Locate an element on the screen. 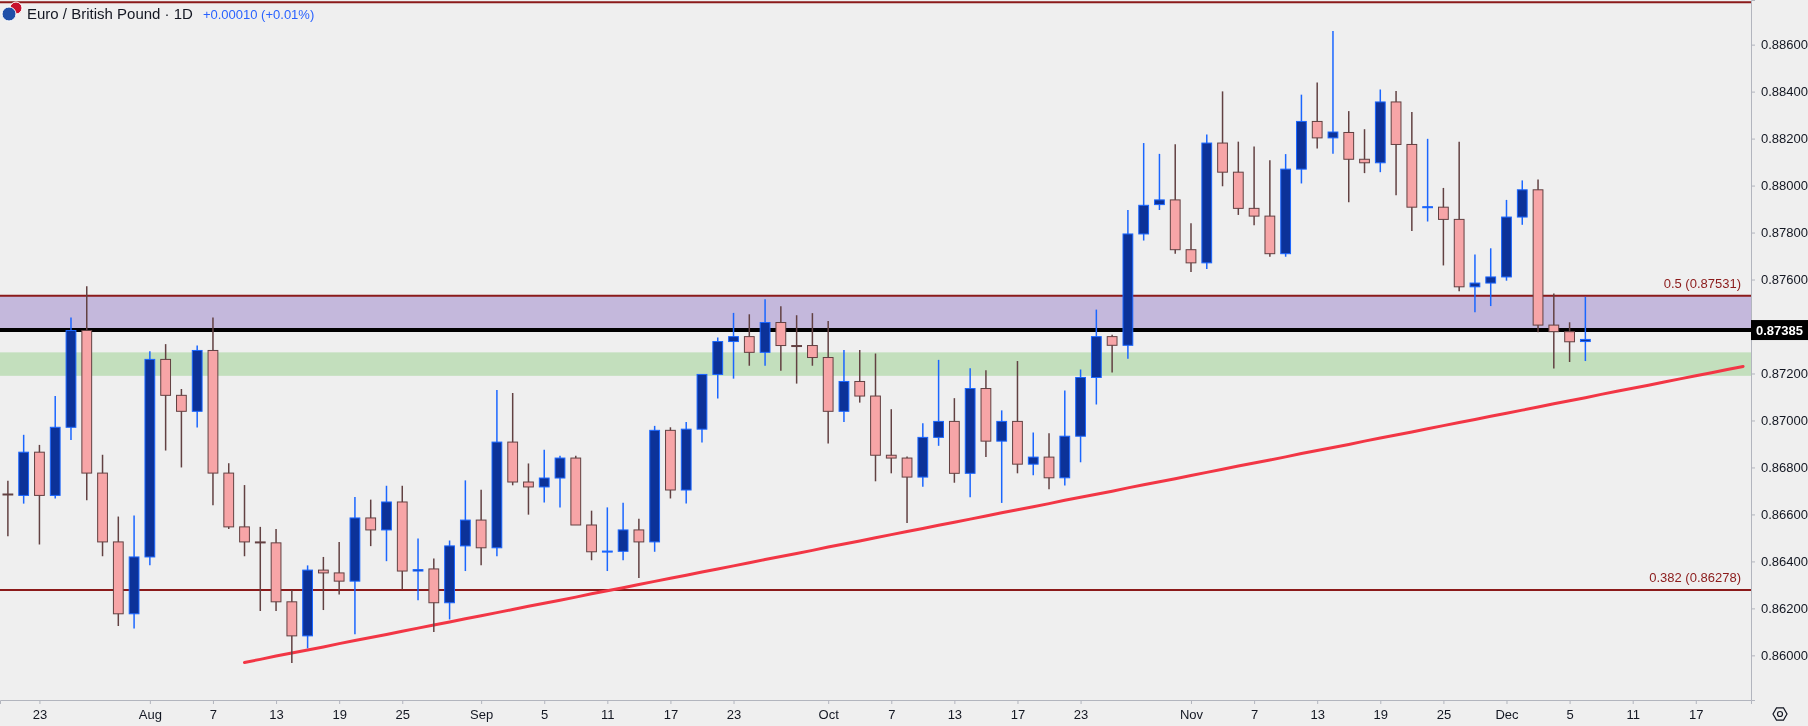 This screenshot has height=726, width=1808. ref-line-label: 0.87385 is located at coordinates (1779, 331).